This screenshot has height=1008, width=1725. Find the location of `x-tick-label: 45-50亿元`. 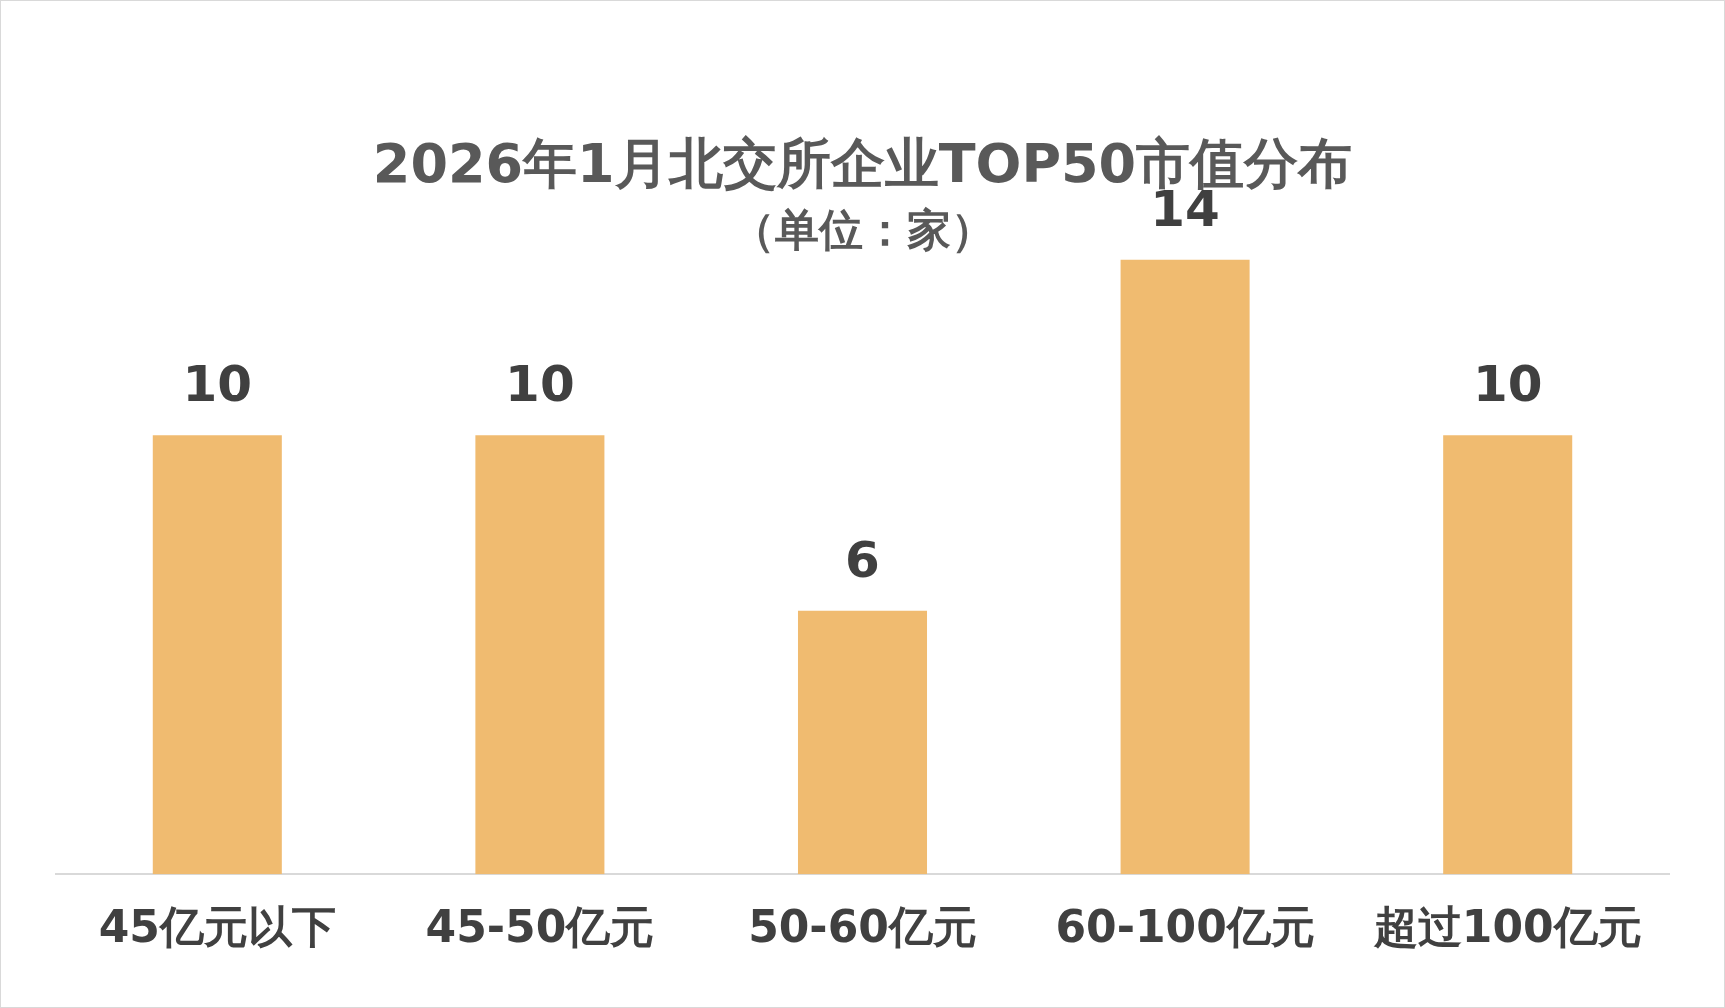

x-tick-label: 45-50亿元 is located at coordinates (540, 927).